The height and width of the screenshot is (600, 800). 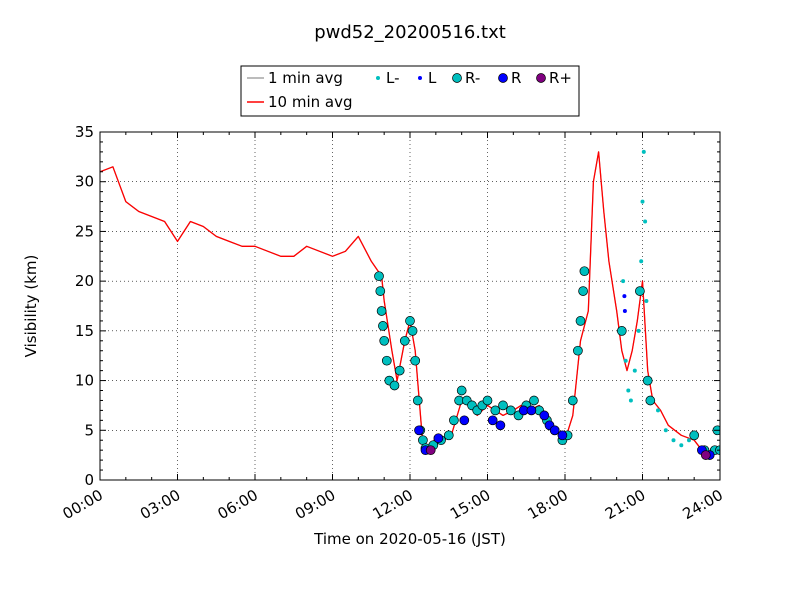 I want to click on legend-label-r: R, so click(x=516, y=78).